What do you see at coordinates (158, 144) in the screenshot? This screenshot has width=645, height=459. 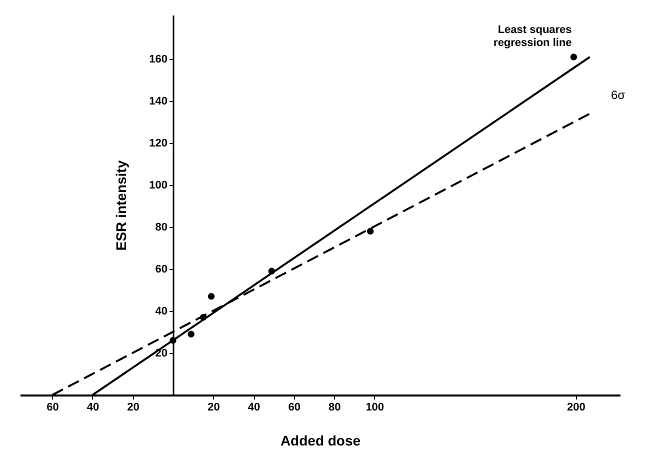 I see `y-tick-label: 120` at bounding box center [158, 144].